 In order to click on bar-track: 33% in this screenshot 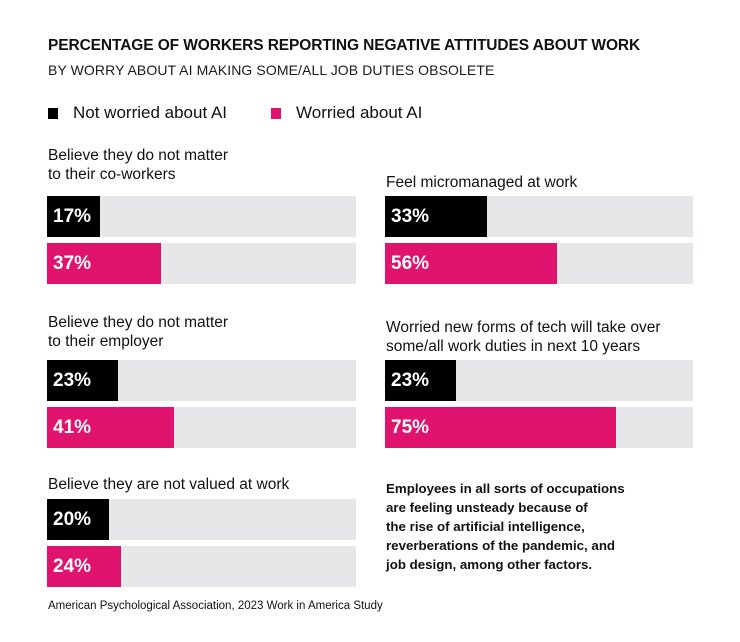, I will do `click(539, 216)`.